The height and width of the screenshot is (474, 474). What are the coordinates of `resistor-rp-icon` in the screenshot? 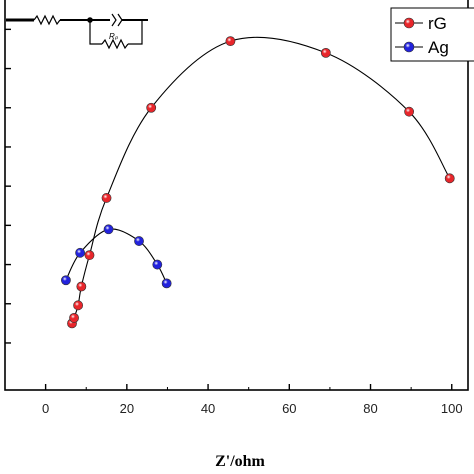 It's located at (115, 44).